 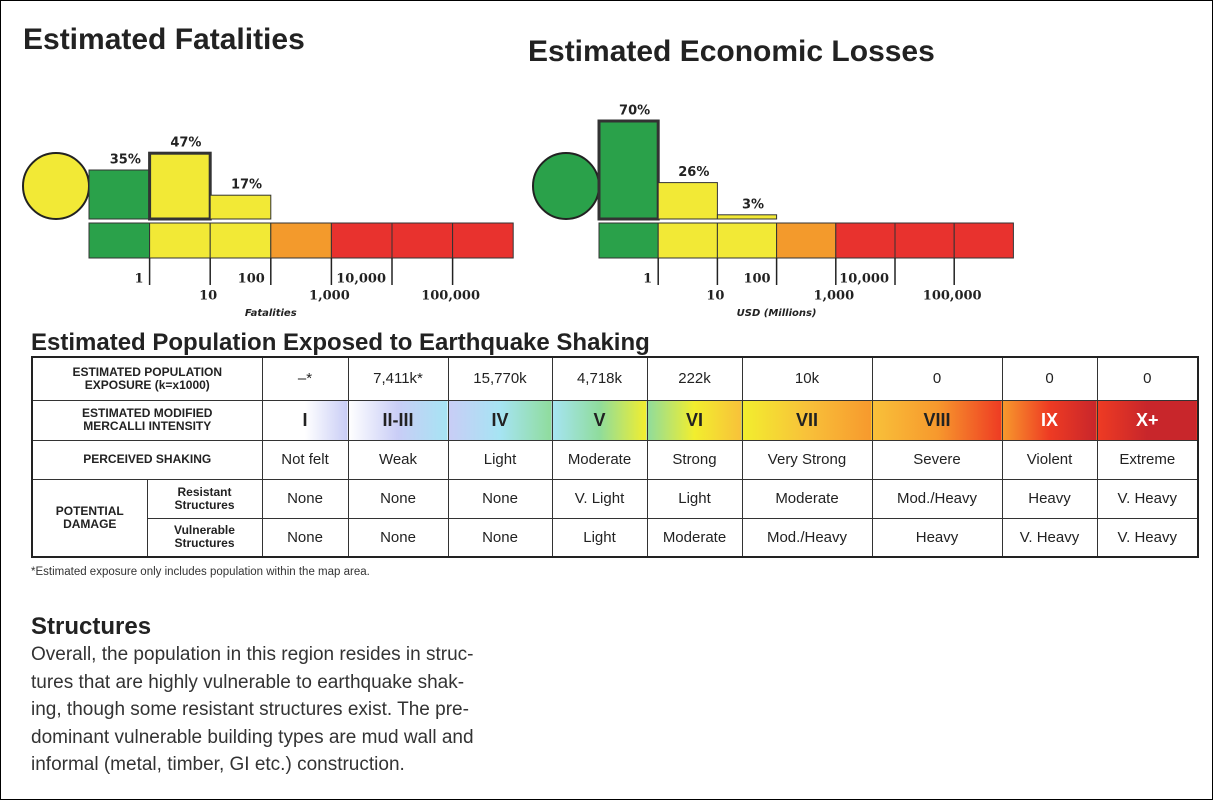 I want to click on table-cell: 10k, so click(x=807, y=378).